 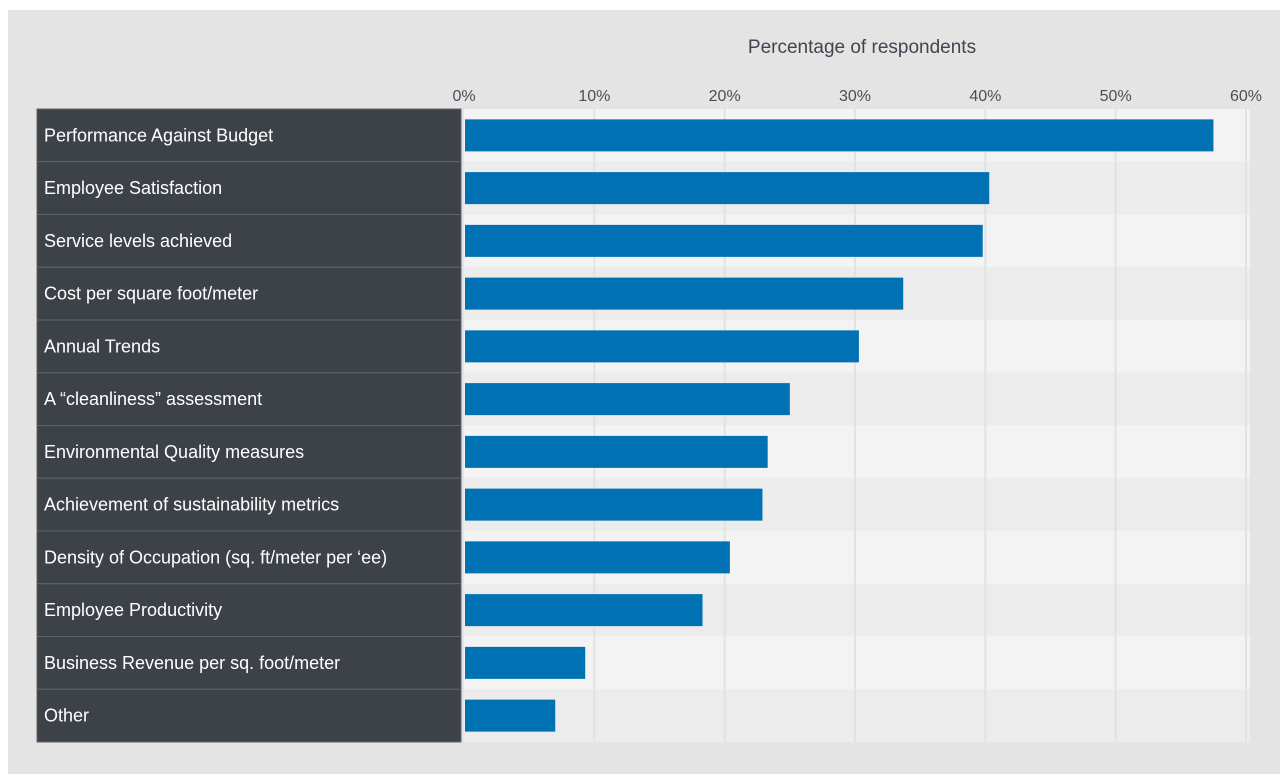 What do you see at coordinates (151, 294) in the screenshot?
I see `category-label: Cost per square foot/meter` at bounding box center [151, 294].